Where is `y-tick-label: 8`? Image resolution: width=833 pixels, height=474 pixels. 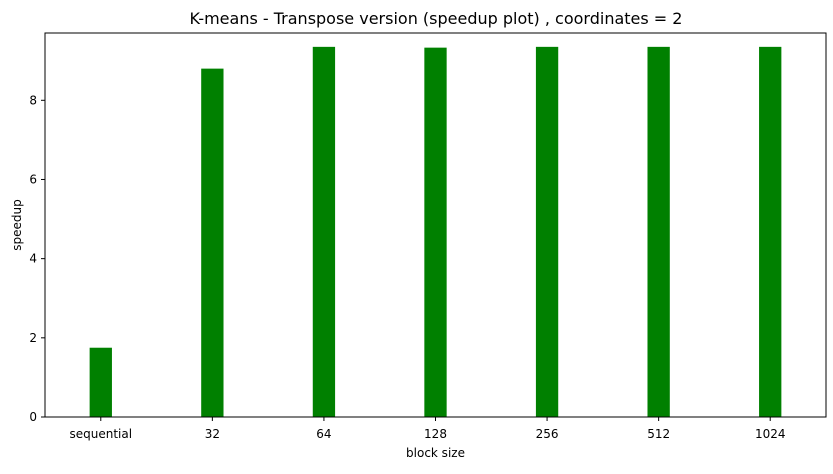 y-tick-label: 8 is located at coordinates (33, 100).